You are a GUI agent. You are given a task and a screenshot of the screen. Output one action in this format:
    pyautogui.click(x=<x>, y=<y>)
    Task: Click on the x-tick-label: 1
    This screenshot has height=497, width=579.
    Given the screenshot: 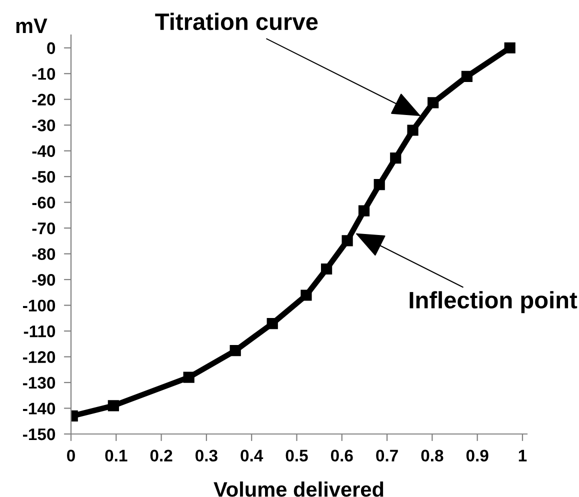 What is the action you would take?
    pyautogui.click(x=522, y=456)
    